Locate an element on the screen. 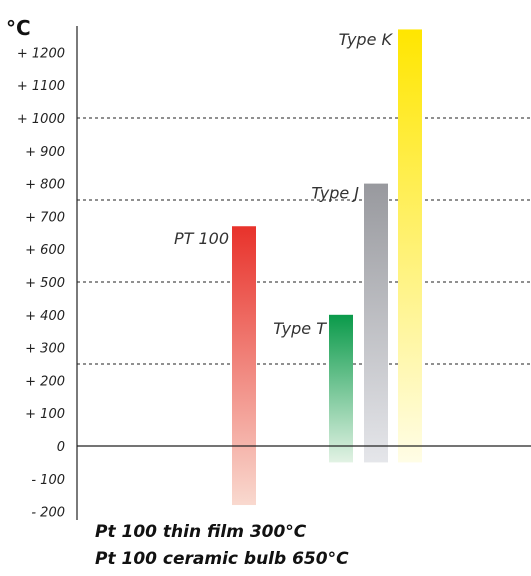 The width and height of the screenshot is (531, 576). unit-label: °C is located at coordinates (18, 28).